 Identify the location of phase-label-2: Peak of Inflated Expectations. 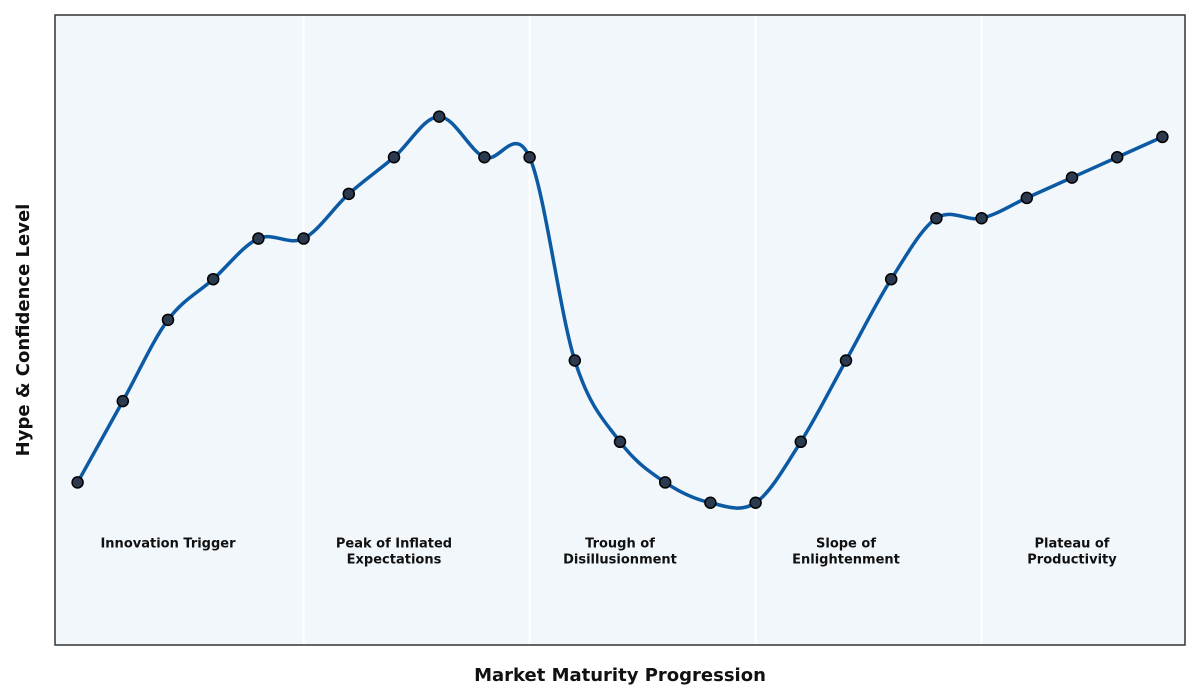
(394, 551).